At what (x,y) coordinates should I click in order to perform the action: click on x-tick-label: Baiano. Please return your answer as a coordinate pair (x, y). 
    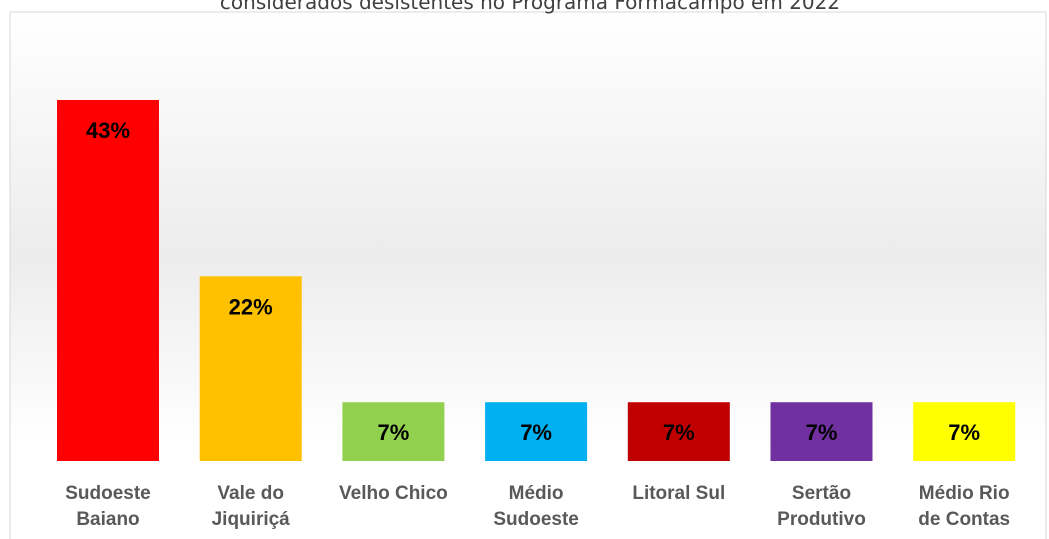
    Looking at the image, I should click on (107, 519).